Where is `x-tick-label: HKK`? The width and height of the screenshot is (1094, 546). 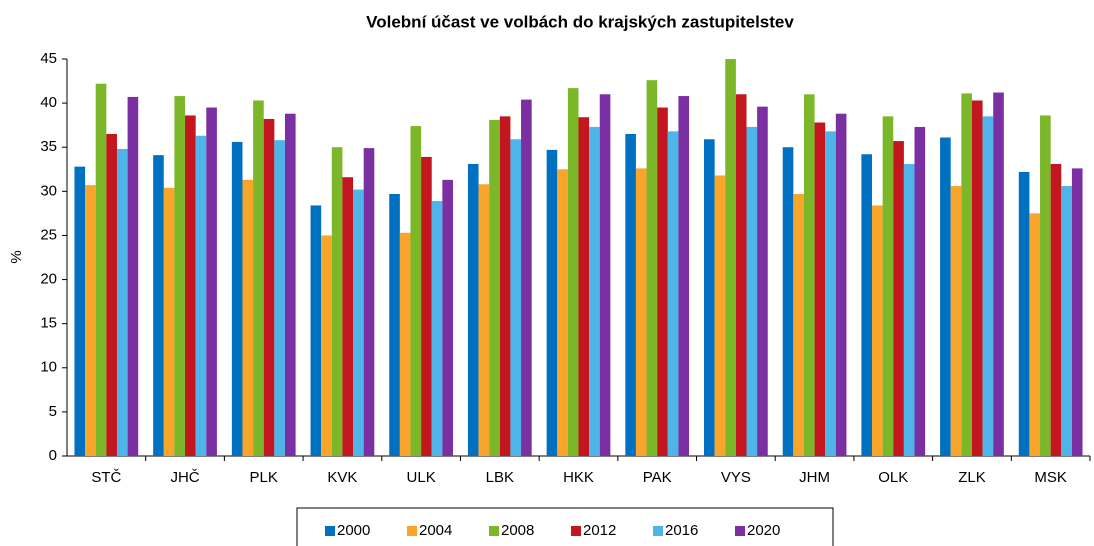
x-tick-label: HKK is located at coordinates (578, 477).